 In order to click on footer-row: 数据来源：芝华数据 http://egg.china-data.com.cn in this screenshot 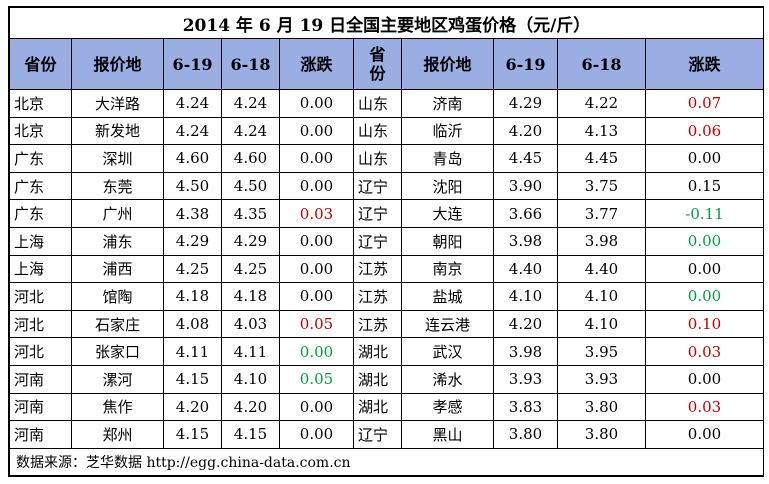, I will do `click(386, 461)`.